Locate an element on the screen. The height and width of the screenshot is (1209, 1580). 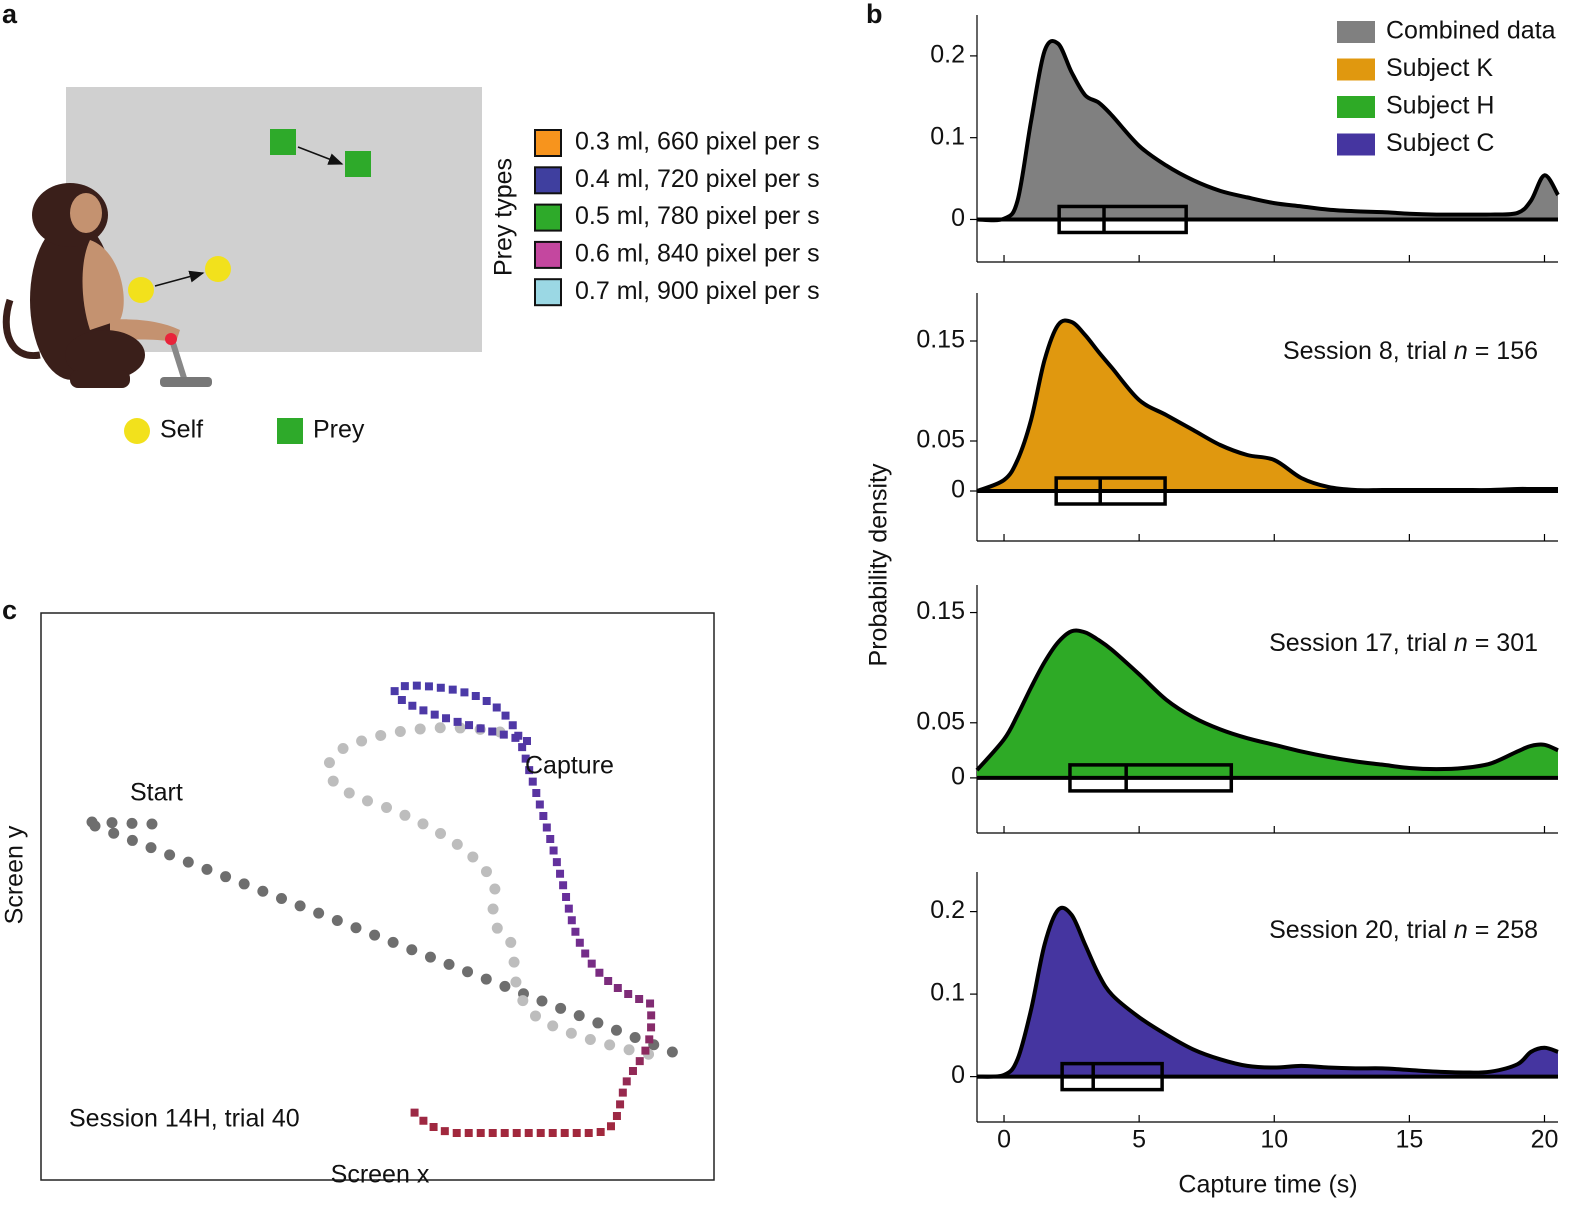
annotation: Session 17, trial n = 301 is located at coordinates (1403, 643).